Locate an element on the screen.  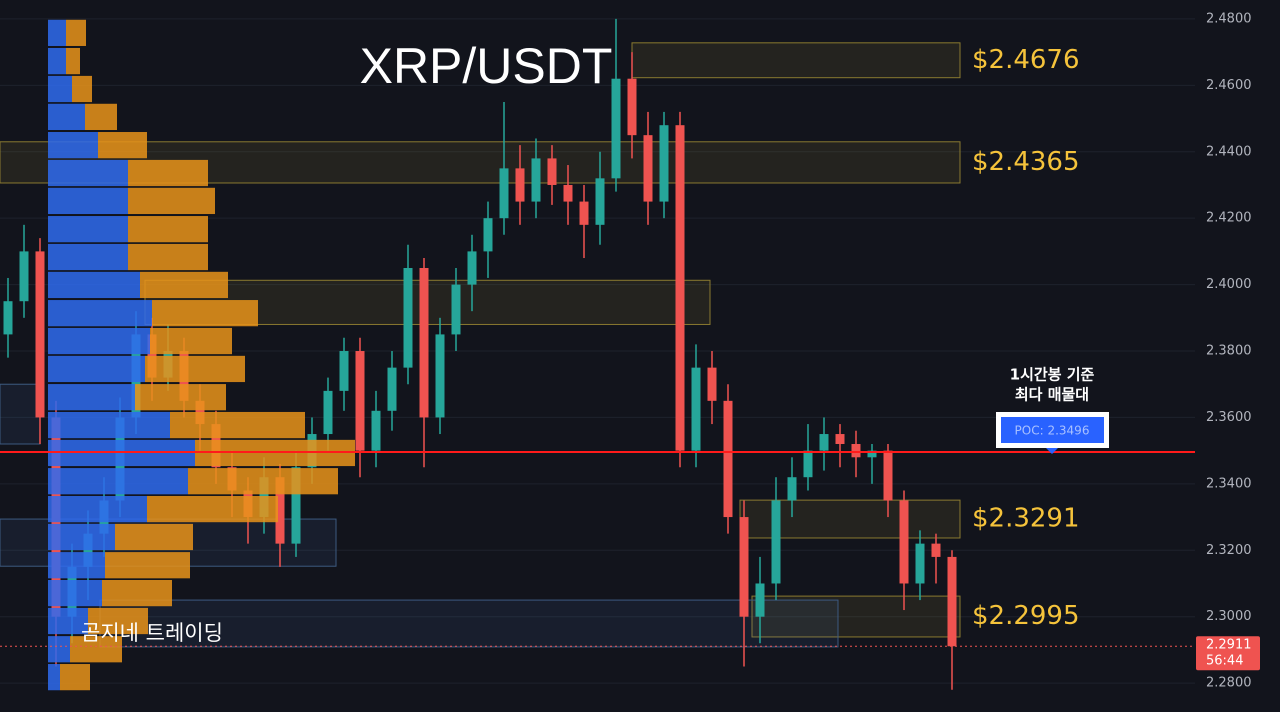
y-tick-label: 2.2800 is located at coordinates (1229, 683).